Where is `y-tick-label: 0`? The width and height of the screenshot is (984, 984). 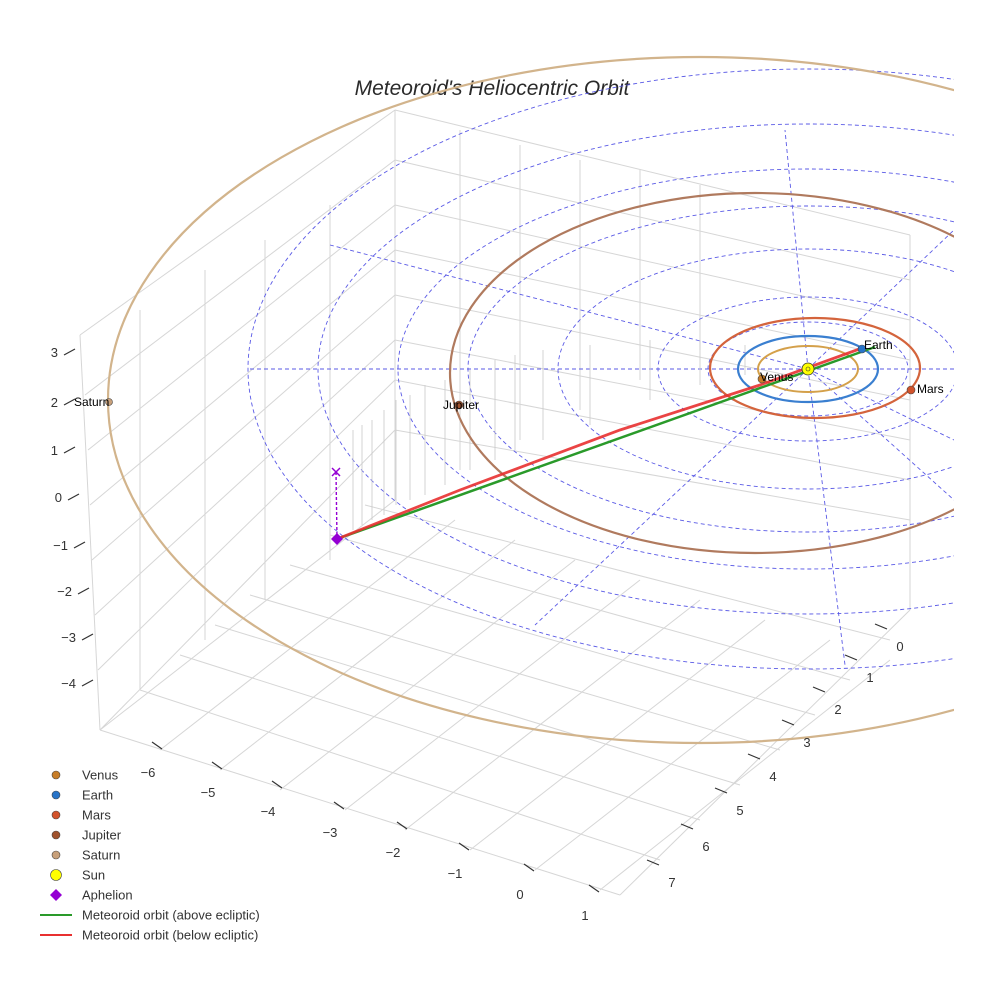
y-tick-label: 0 is located at coordinates (899, 646).